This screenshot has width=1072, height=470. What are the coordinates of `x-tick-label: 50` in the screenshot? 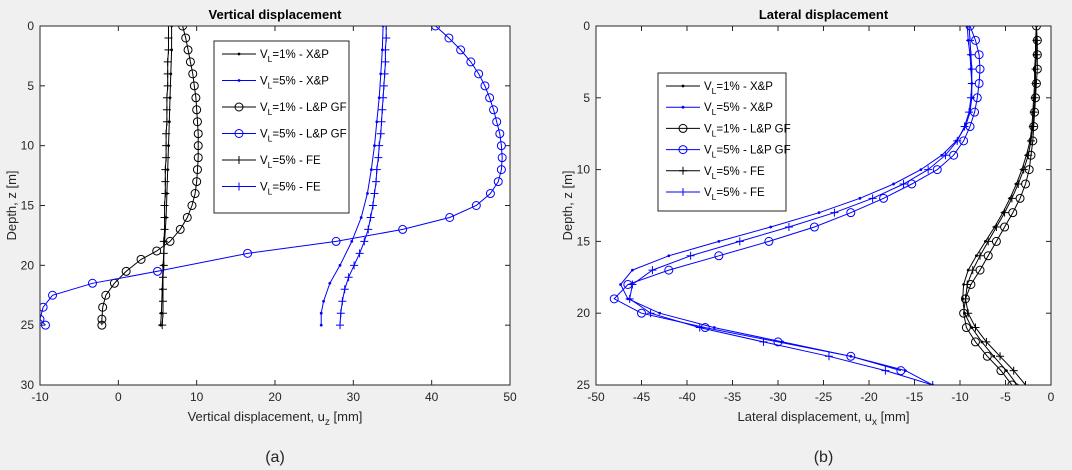 It's located at (510, 397).